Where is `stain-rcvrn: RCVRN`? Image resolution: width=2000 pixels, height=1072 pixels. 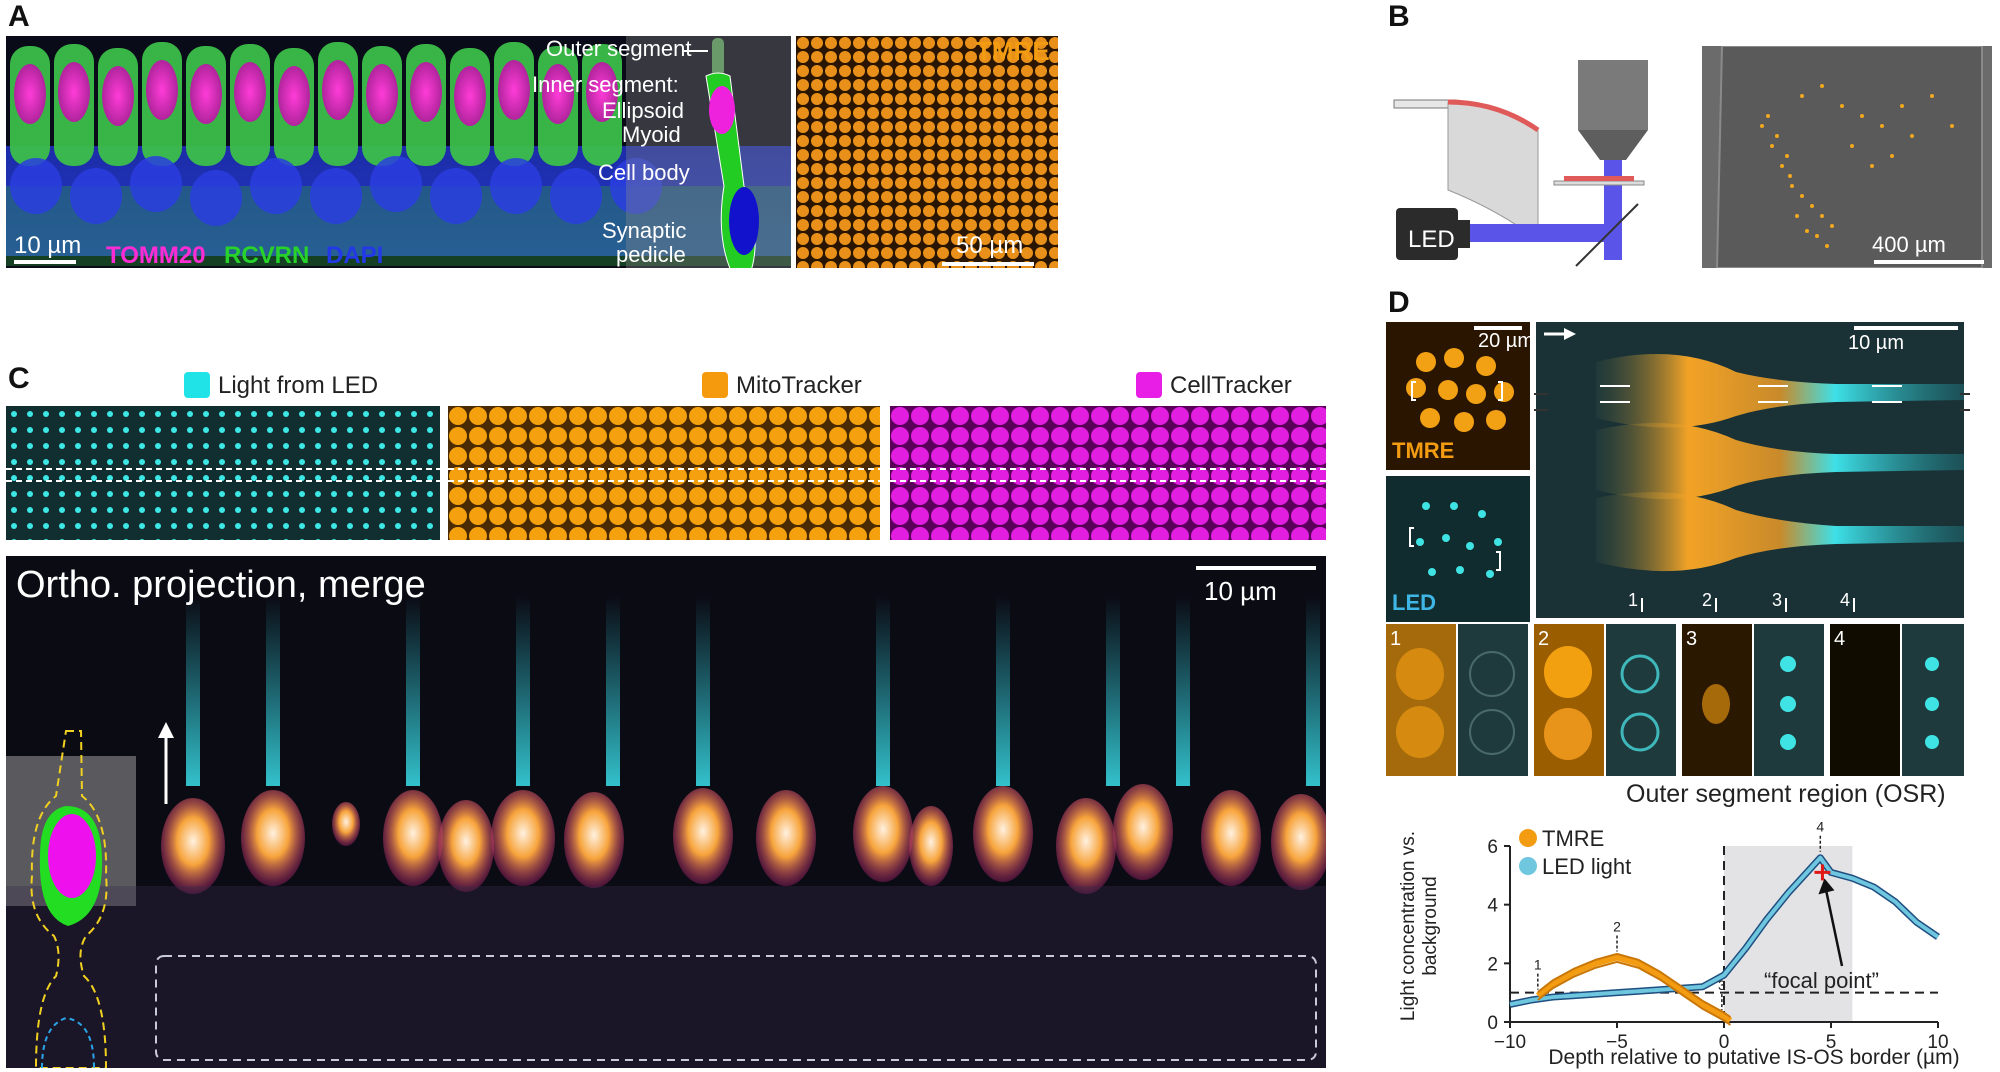 stain-rcvrn: RCVRN is located at coordinates (267, 255).